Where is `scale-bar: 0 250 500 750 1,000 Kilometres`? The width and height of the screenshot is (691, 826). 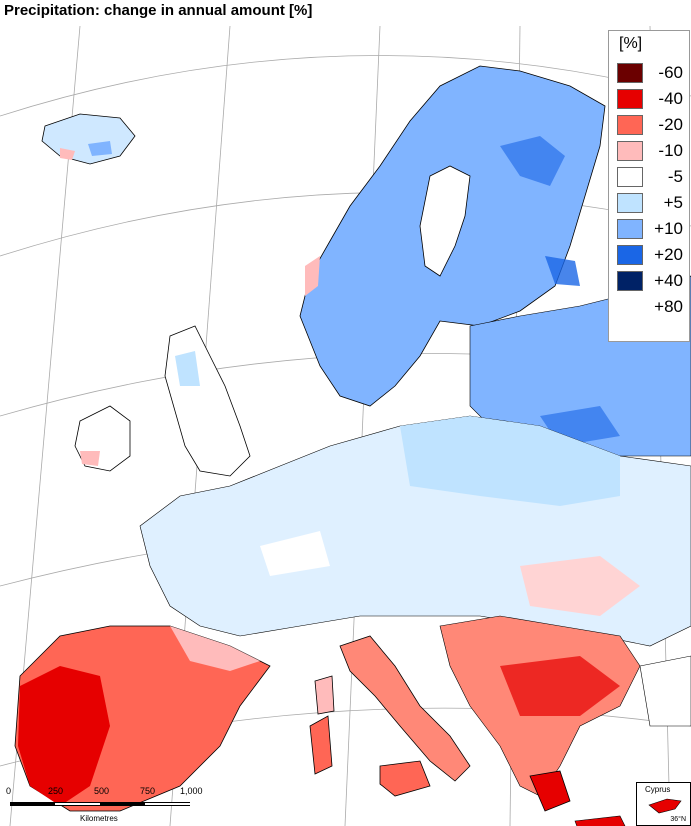 scale-bar: 0 250 500 750 1,000 Kilometres is located at coordinates (115, 806).